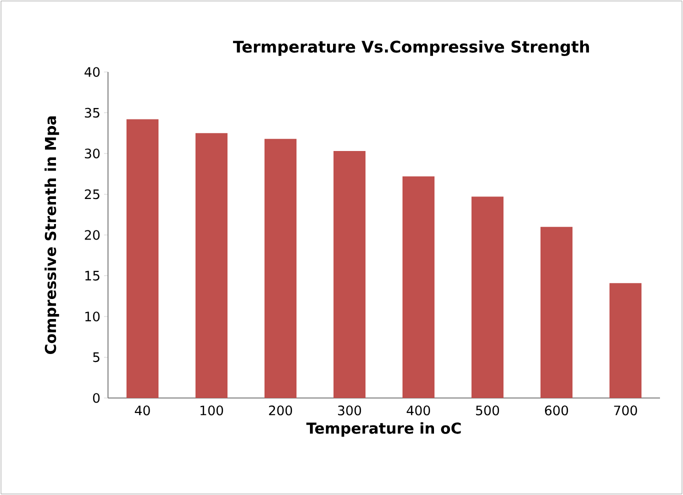 This screenshot has width=683, height=495. I want to click on x-tick-label: 40, so click(142, 411).